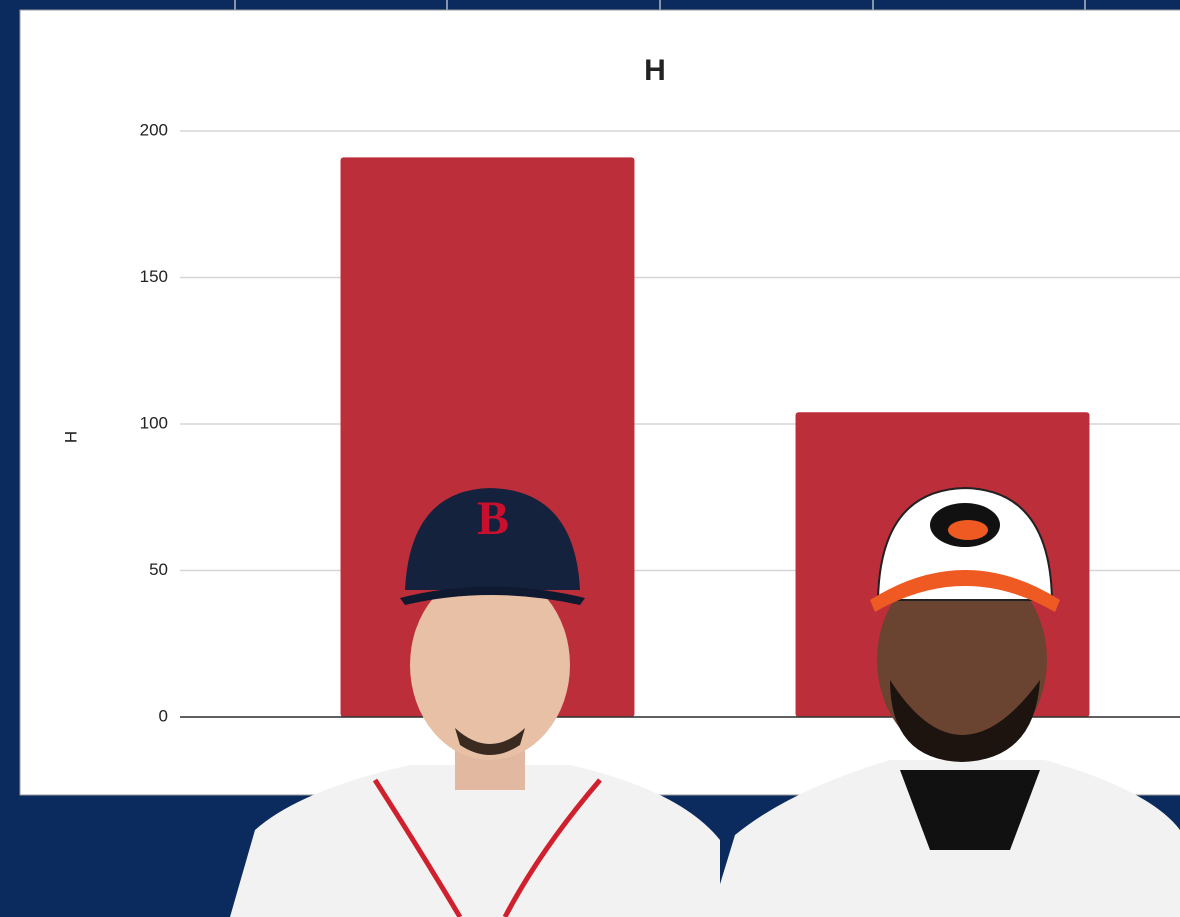  I want to click on y-tick-label: 150, so click(154, 276).